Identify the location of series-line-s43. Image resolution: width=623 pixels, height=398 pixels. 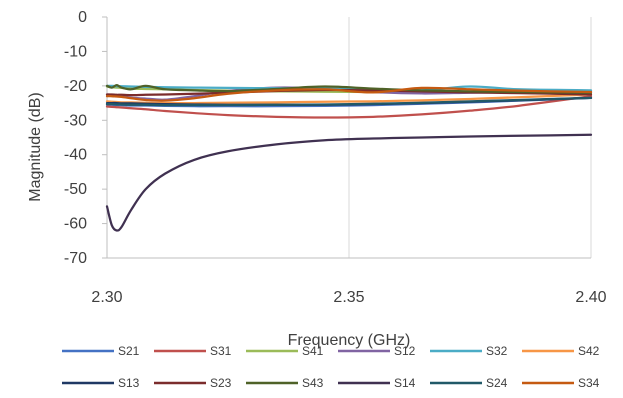
(349, 89).